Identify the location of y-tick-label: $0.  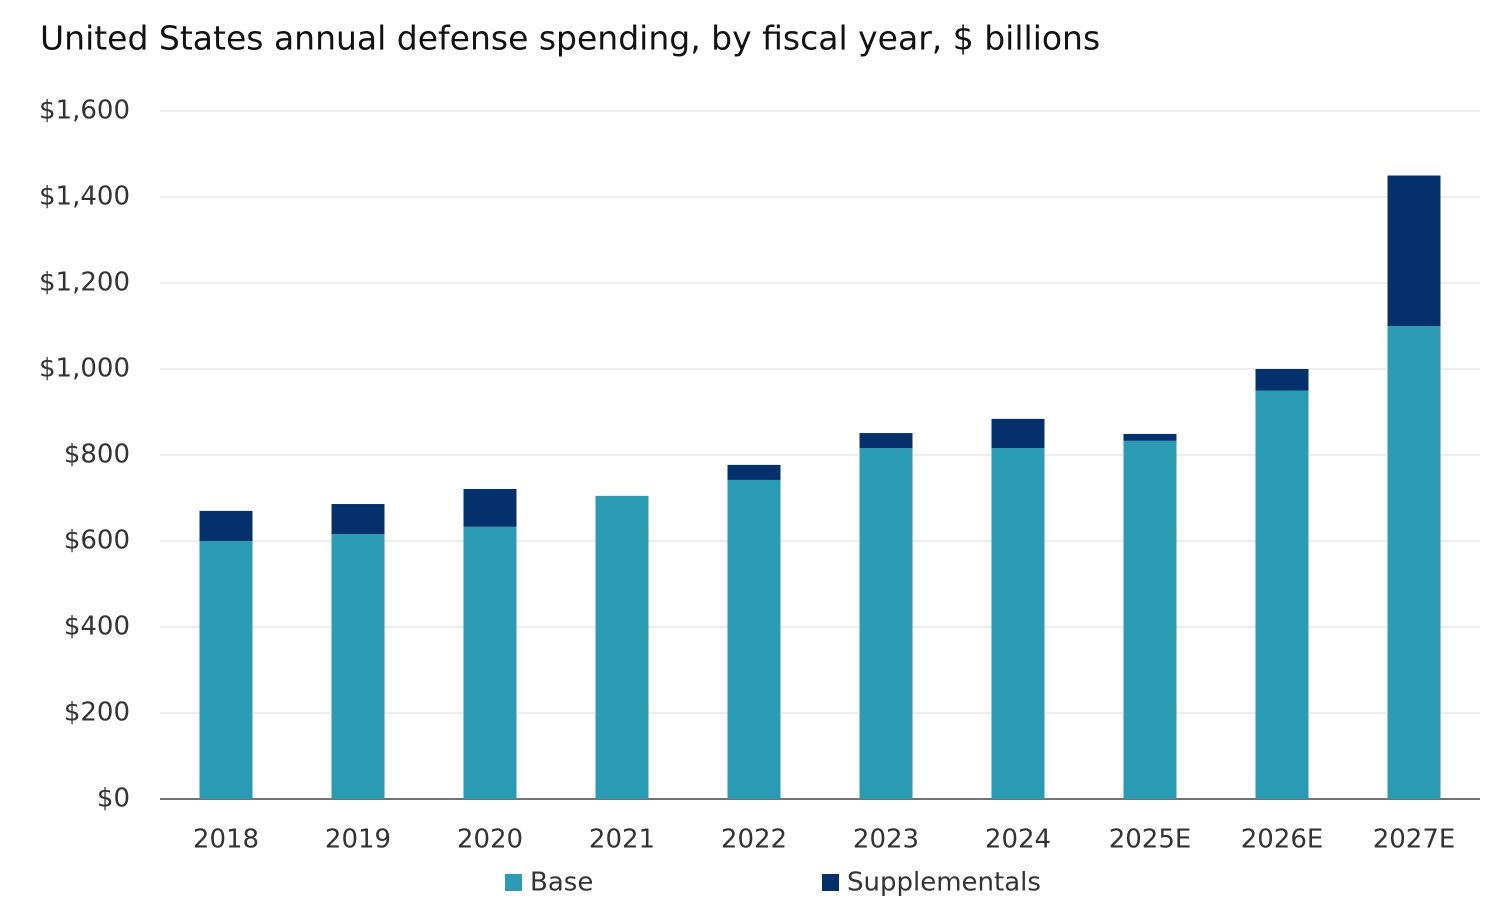
(113, 799).